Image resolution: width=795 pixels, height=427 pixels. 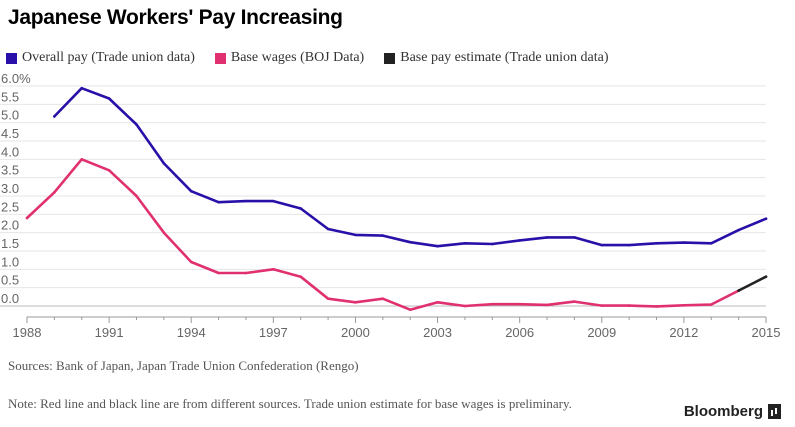 What do you see at coordinates (10, 133) in the screenshot?
I see `y-tick-label-9: 4.5` at bounding box center [10, 133].